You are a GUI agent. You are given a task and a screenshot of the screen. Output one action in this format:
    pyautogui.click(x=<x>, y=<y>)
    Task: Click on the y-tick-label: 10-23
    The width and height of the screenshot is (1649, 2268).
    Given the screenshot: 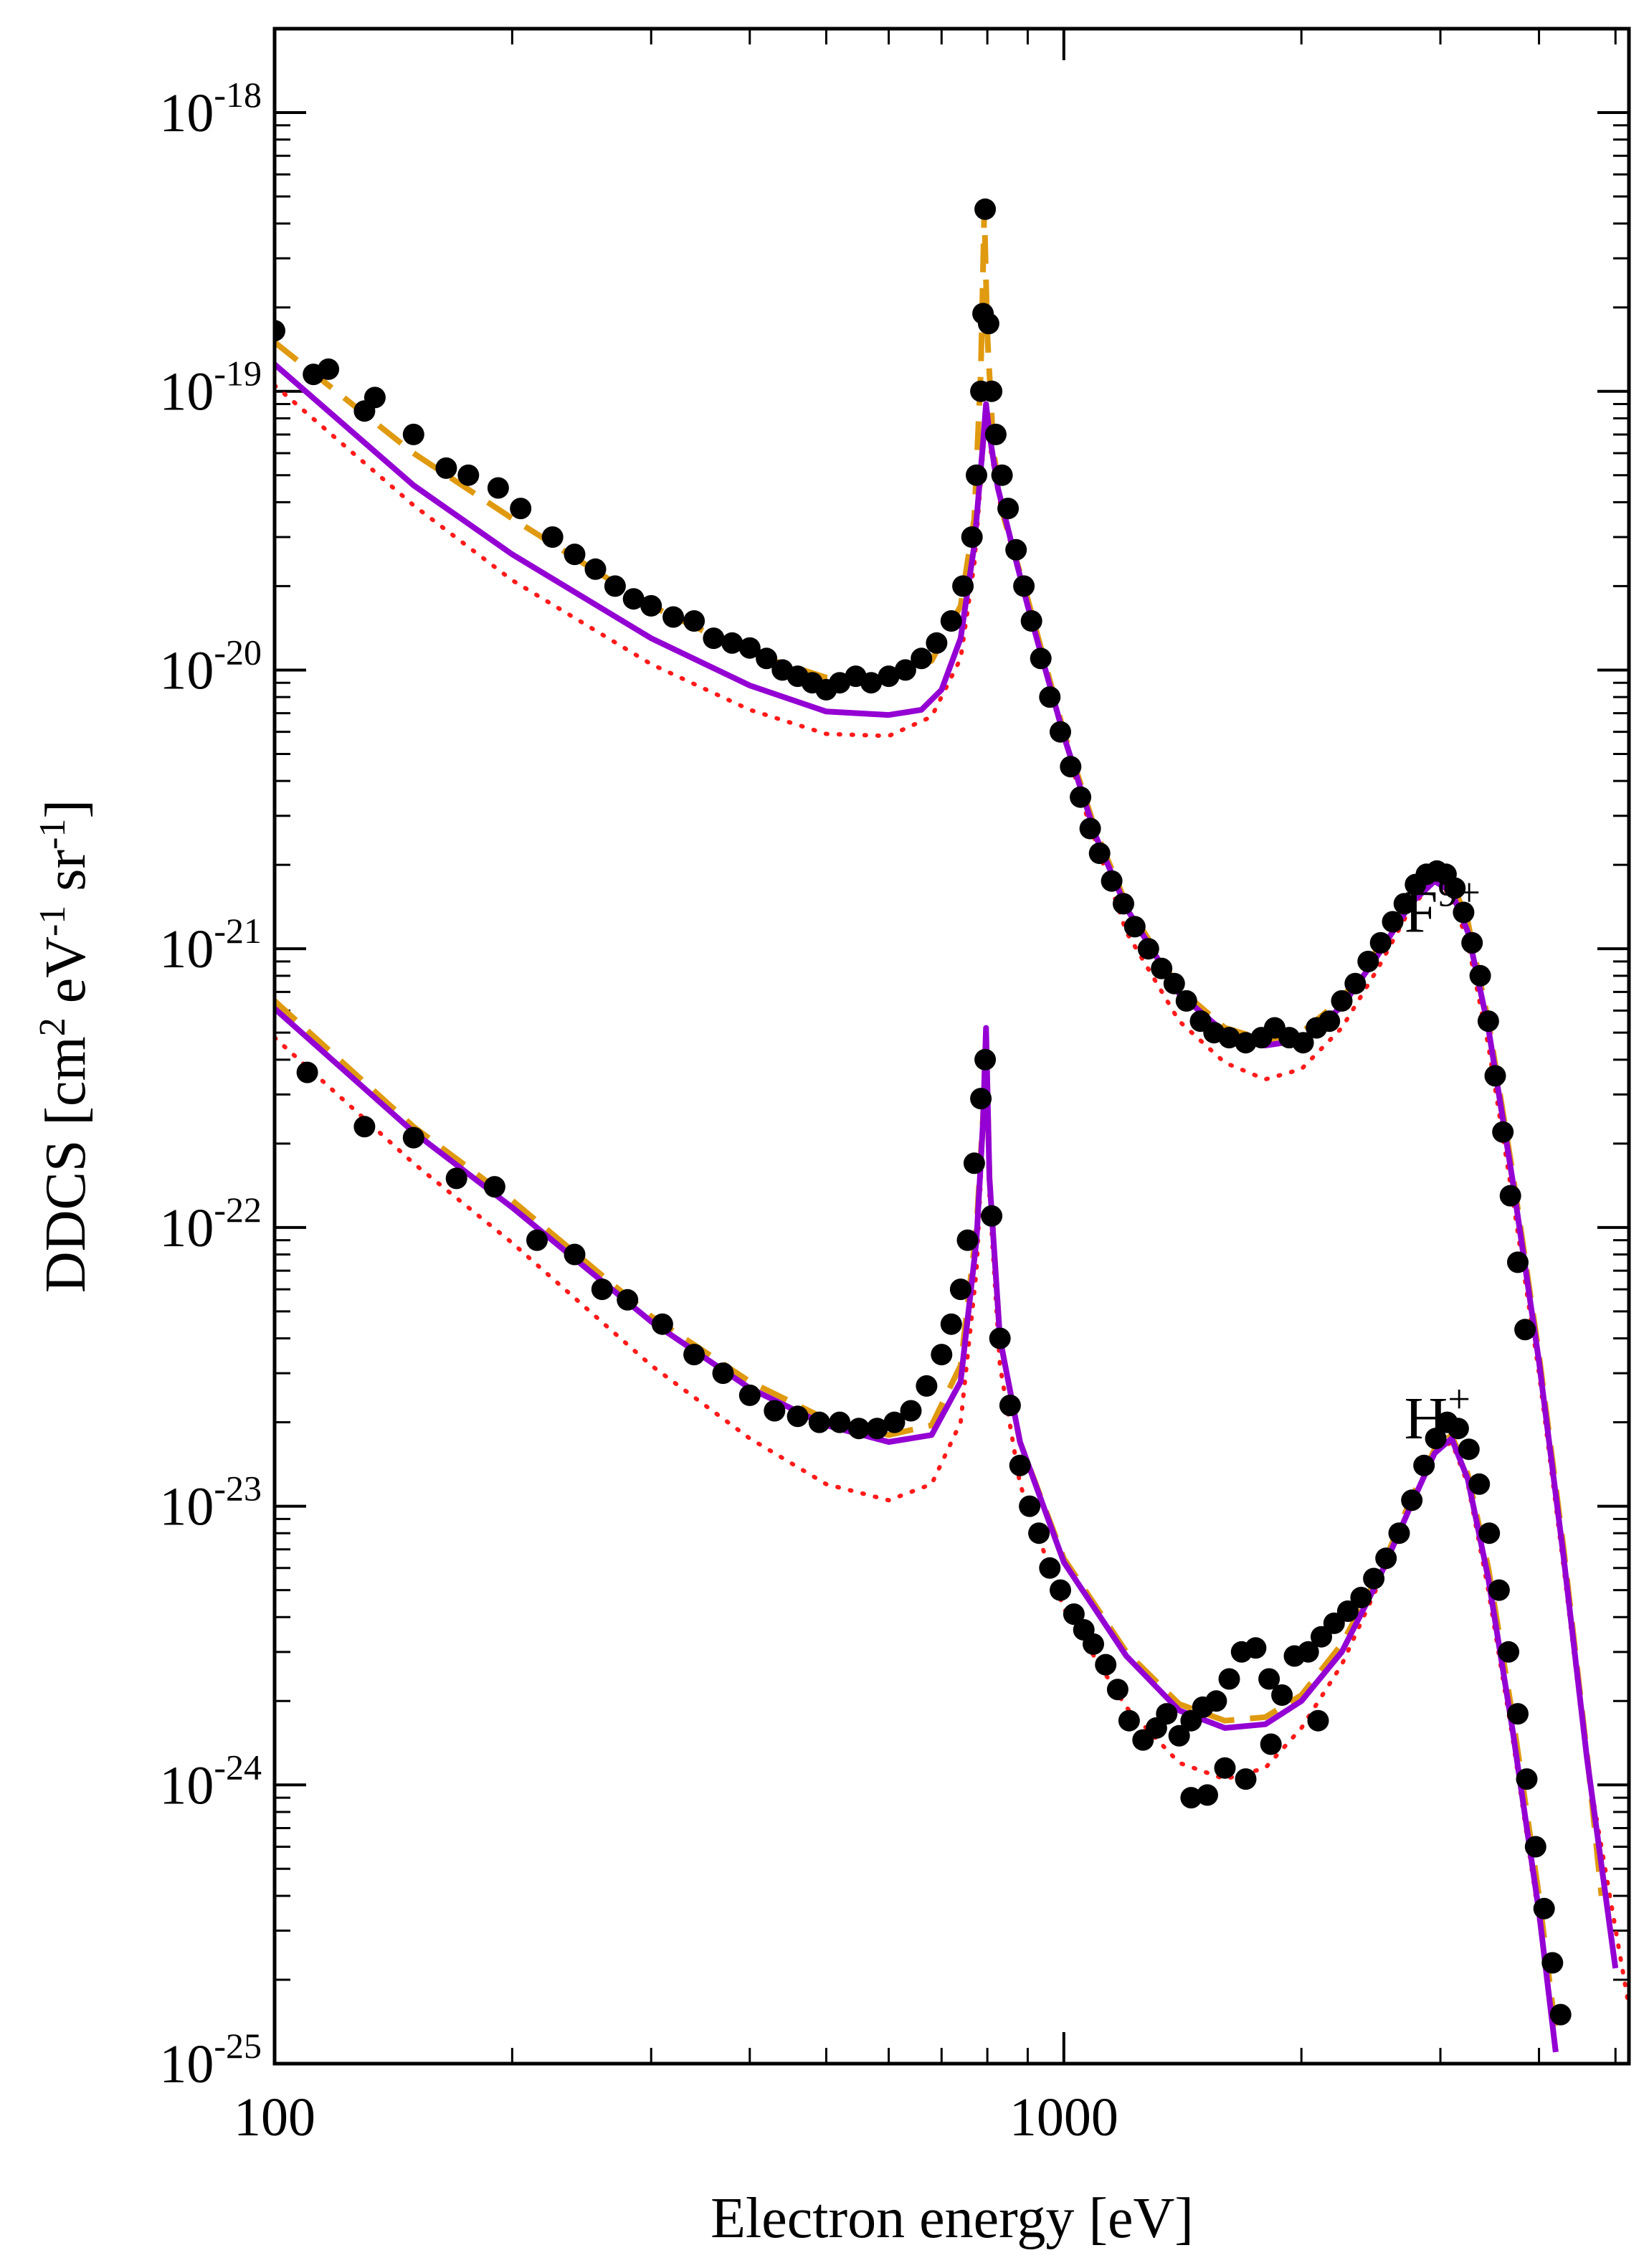 What is the action you would take?
    pyautogui.click(x=210, y=1502)
    